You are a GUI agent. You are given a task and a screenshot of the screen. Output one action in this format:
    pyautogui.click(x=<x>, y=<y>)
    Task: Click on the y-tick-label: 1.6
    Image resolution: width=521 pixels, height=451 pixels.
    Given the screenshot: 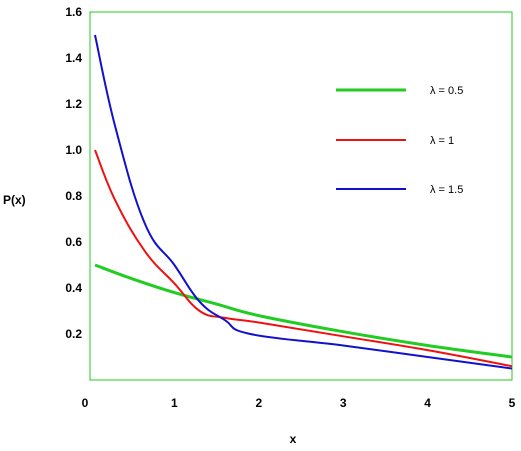 What is the action you would take?
    pyautogui.click(x=73, y=12)
    